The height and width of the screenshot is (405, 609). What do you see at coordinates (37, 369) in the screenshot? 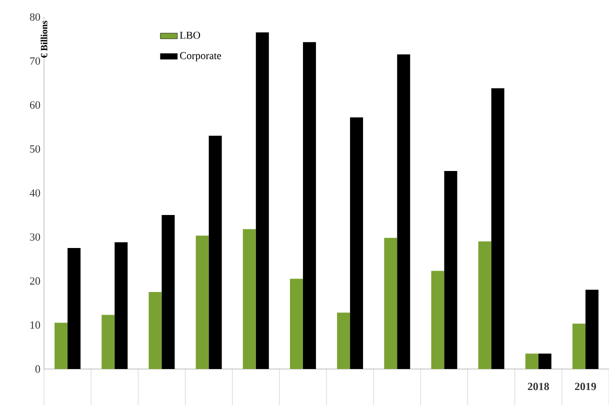
I see `y-tick-label: 0` at bounding box center [37, 369].